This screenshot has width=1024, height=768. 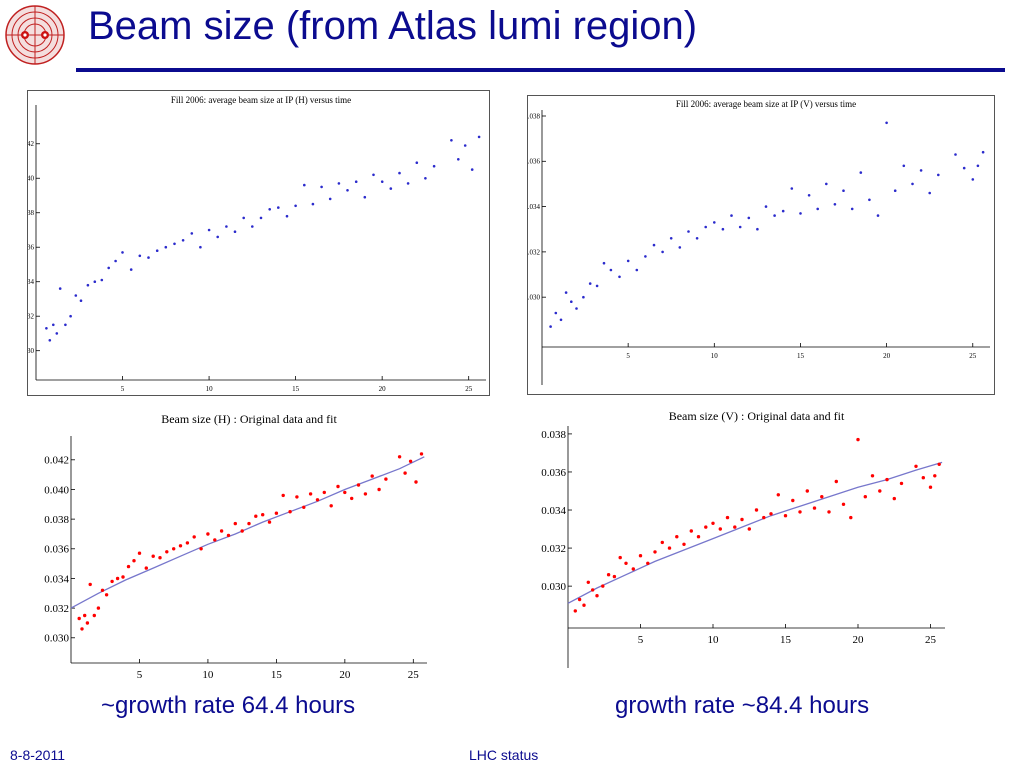 What do you see at coordinates (123, 389) in the screenshot?
I see `x-tick-label: 5` at bounding box center [123, 389].